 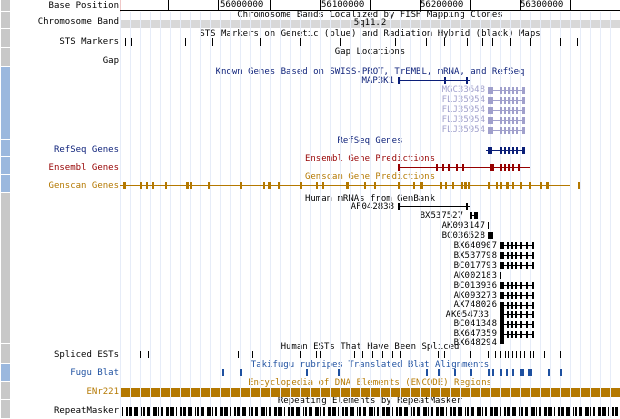 What do you see at coordinates (377, 81) in the screenshot?
I see `gene-label-known: MAP3K1` at bounding box center [377, 81].